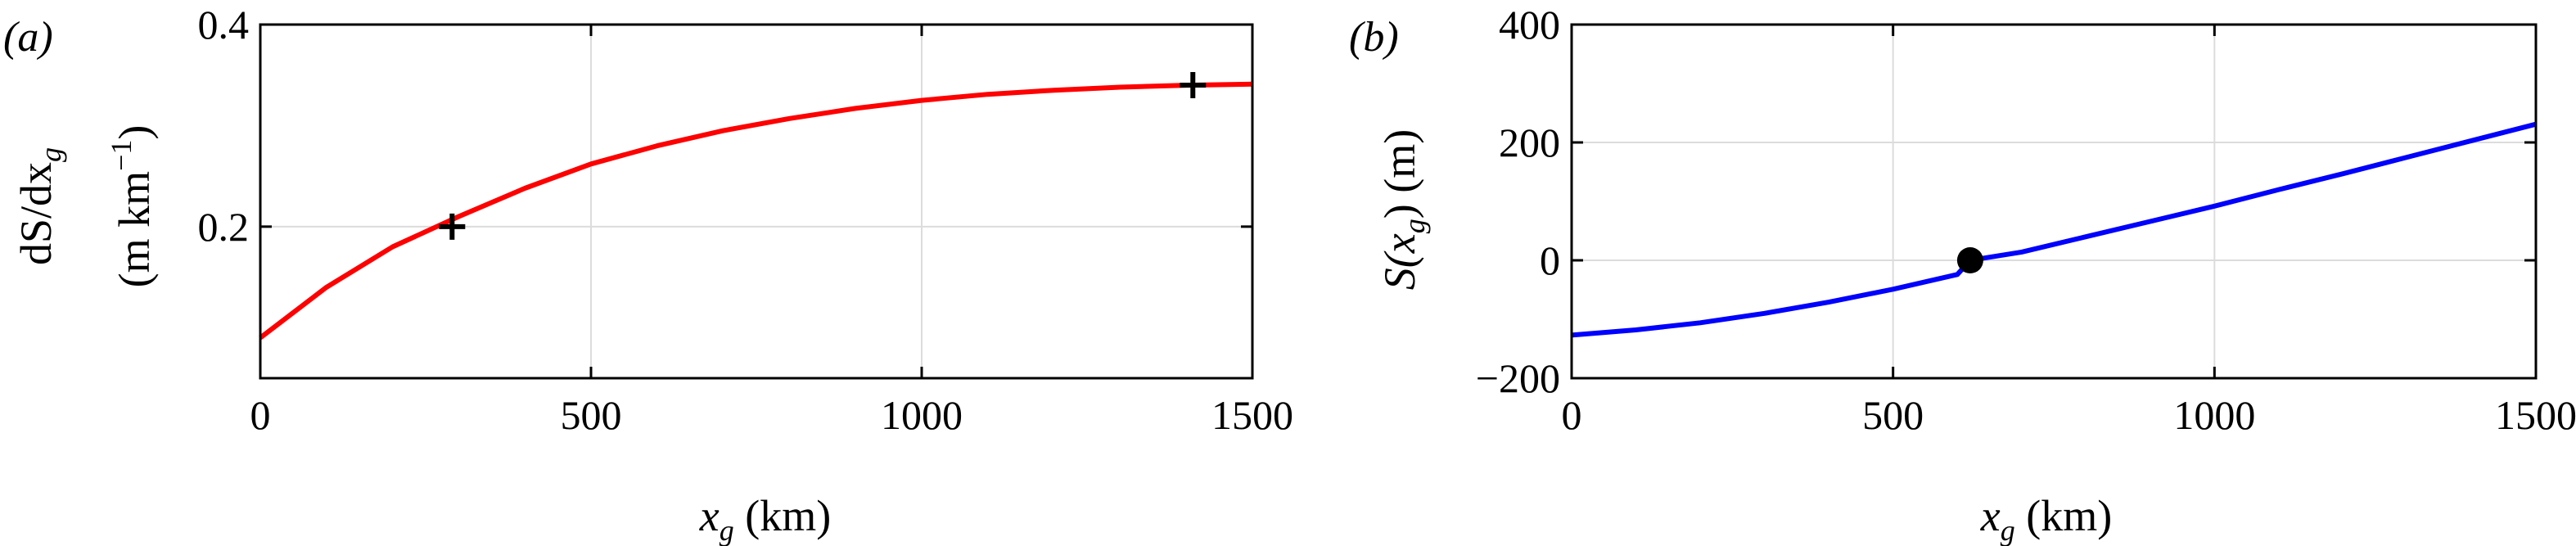  What do you see at coordinates (2063, 515) in the screenshot?
I see `panel-b-xlabel-units: (km)` at bounding box center [2063, 515].